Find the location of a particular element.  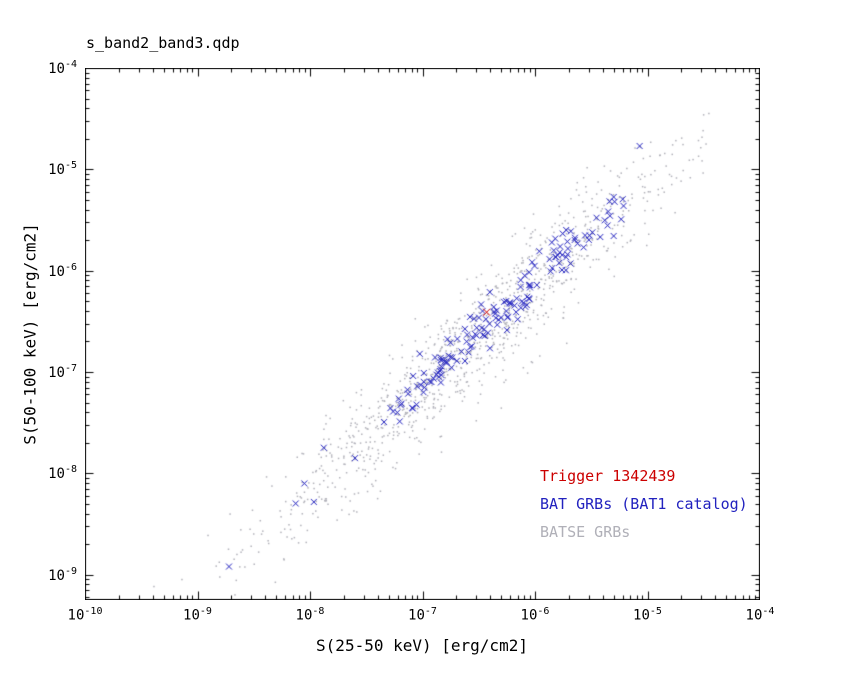

y-tick-label: 10⁻⁶ is located at coordinates (62, 270).